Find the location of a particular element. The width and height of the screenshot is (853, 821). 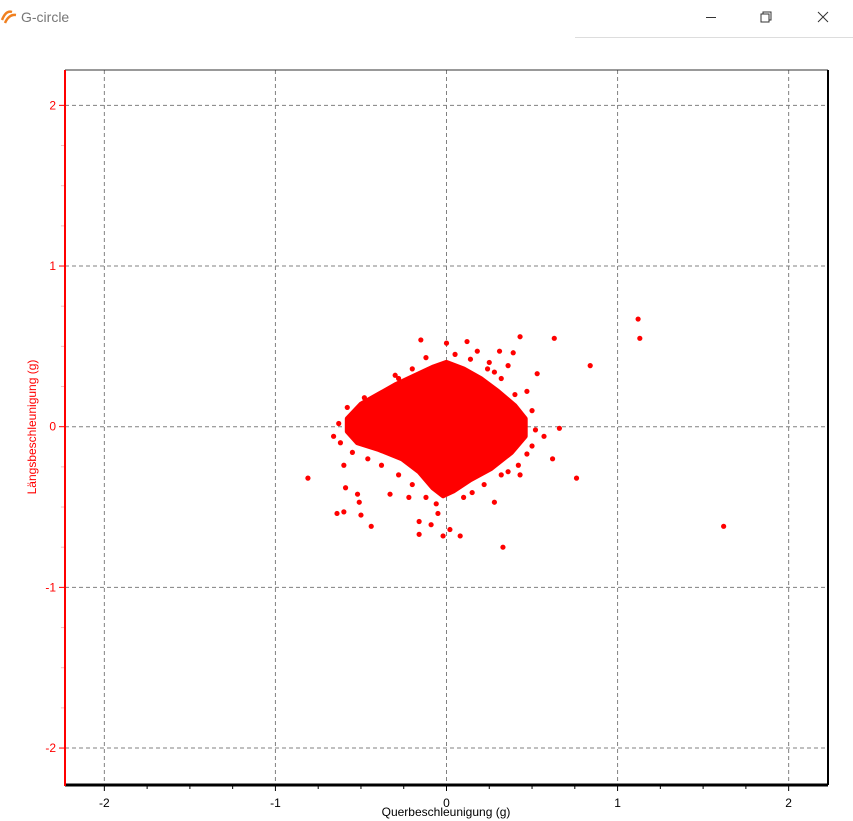

minimize-icon is located at coordinates (711, 17).